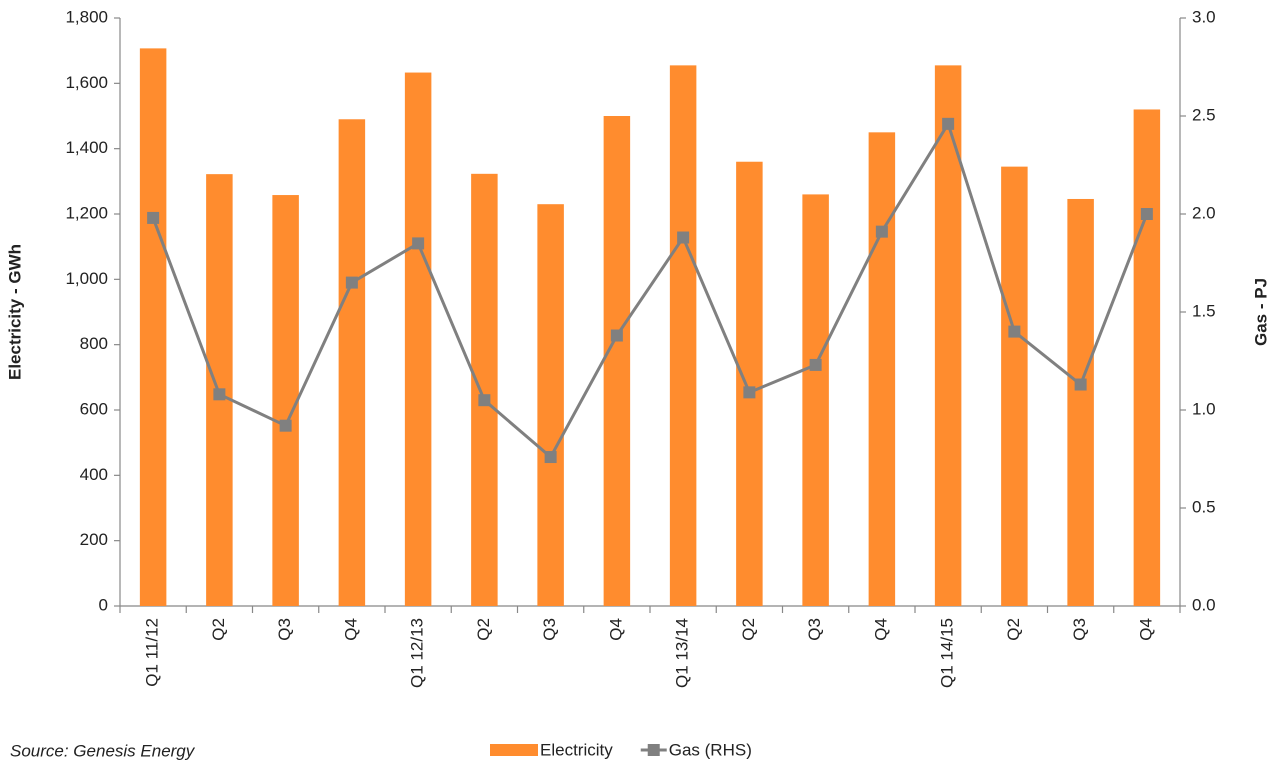  What do you see at coordinates (152, 652) in the screenshot?
I see `x-tick-label: Q1 11/12` at bounding box center [152, 652].